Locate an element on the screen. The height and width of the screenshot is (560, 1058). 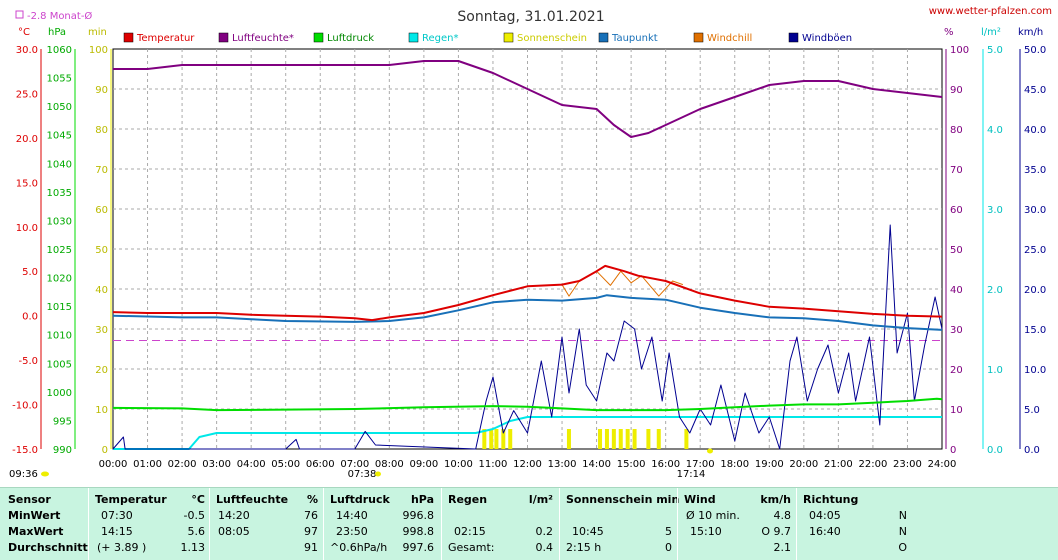
wind-max-time: 15:10 is located at coordinates (706, 531).